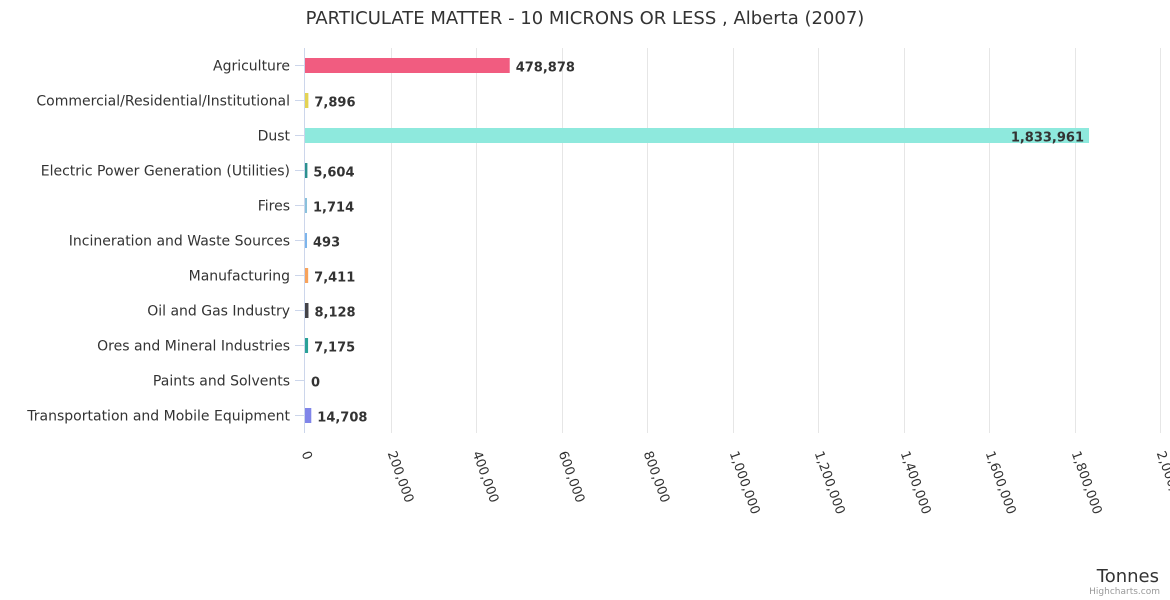 This screenshot has width=1170, height=600. Describe the element at coordinates (306, 455) in the screenshot. I see `x-tick-label: 0` at that location.